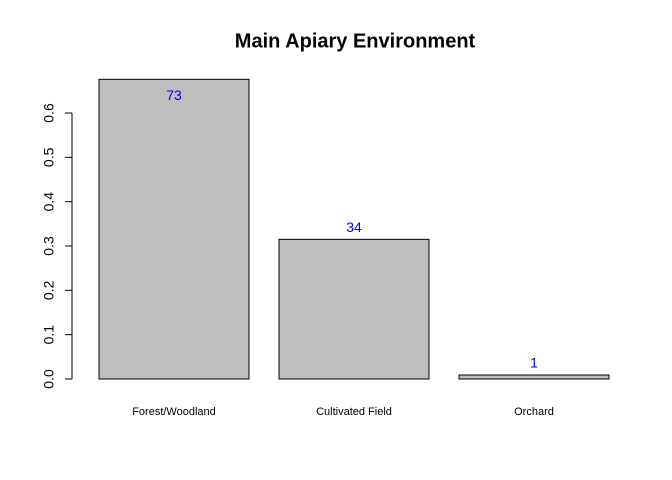 The height and width of the screenshot is (480, 672). What do you see at coordinates (534, 363) in the screenshot?
I see `data-label: 1` at bounding box center [534, 363].